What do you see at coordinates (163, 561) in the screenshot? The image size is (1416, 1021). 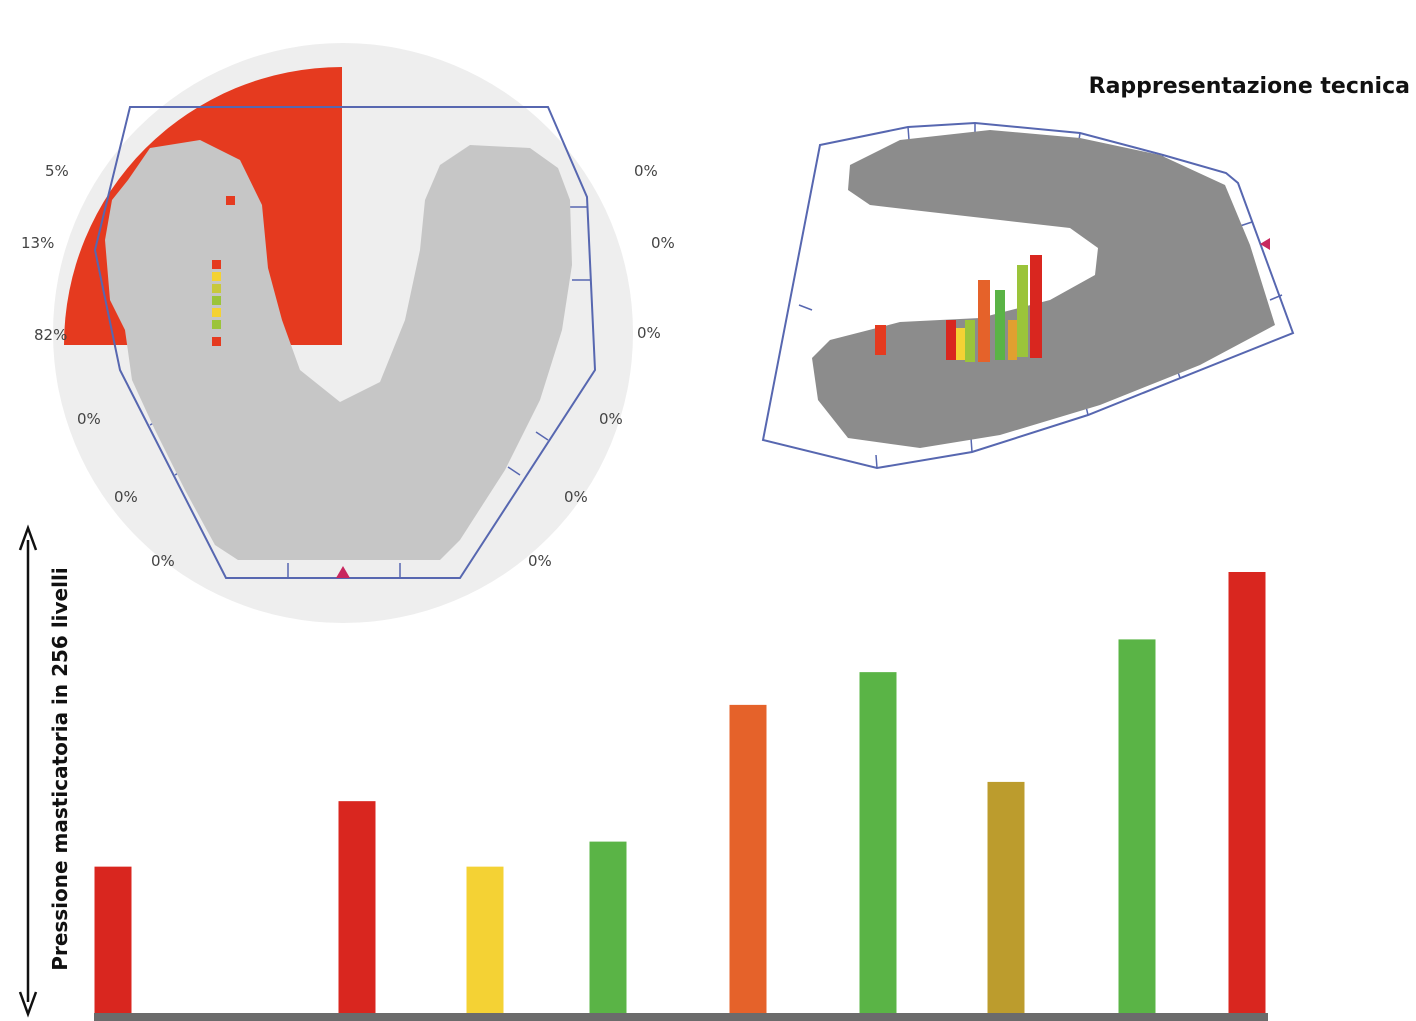 I see `pct-left-6: 0%` at bounding box center [163, 561].